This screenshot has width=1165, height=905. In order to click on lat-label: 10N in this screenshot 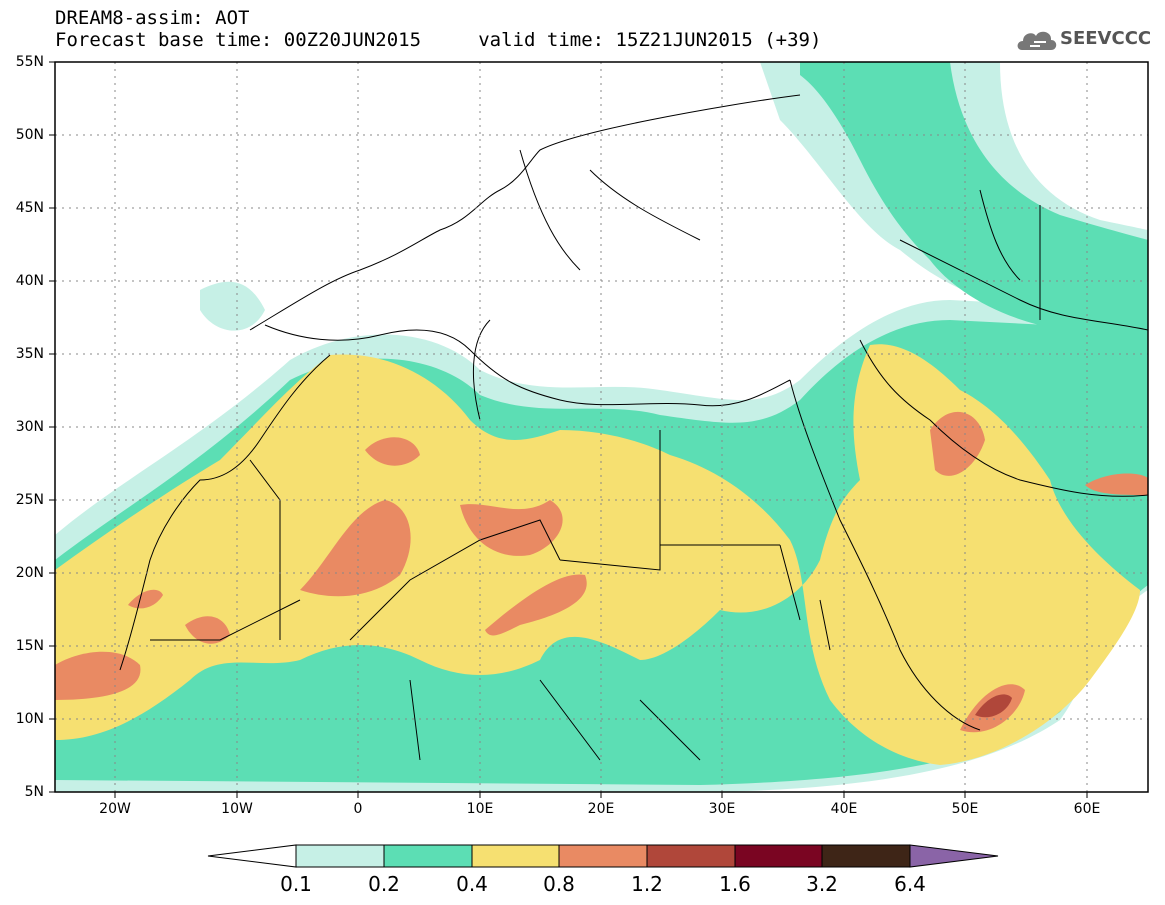, I will do `click(29, 719)`.